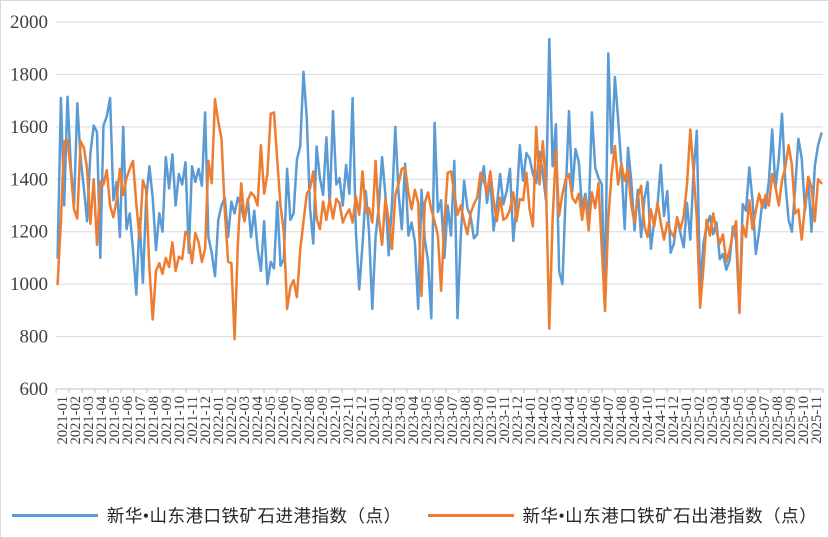  Describe the element at coordinates (29, 179) in the screenshot. I see `y-axis-tick-label-1400: 1400` at that location.